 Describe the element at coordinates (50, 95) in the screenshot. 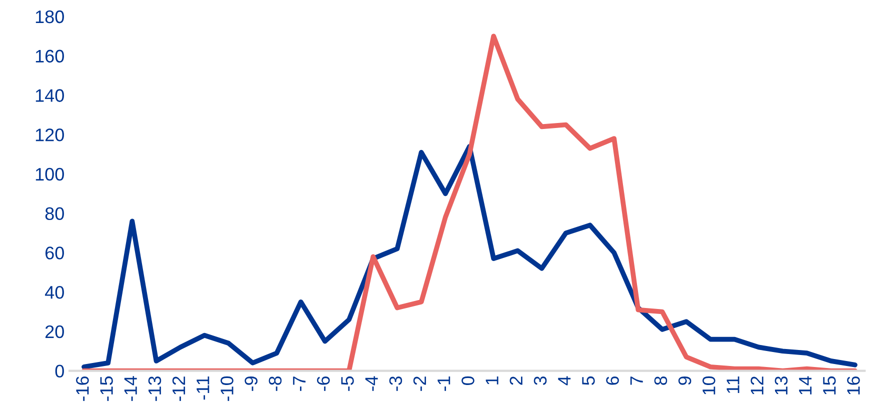

I see `y-tick-label: 140` at that location.